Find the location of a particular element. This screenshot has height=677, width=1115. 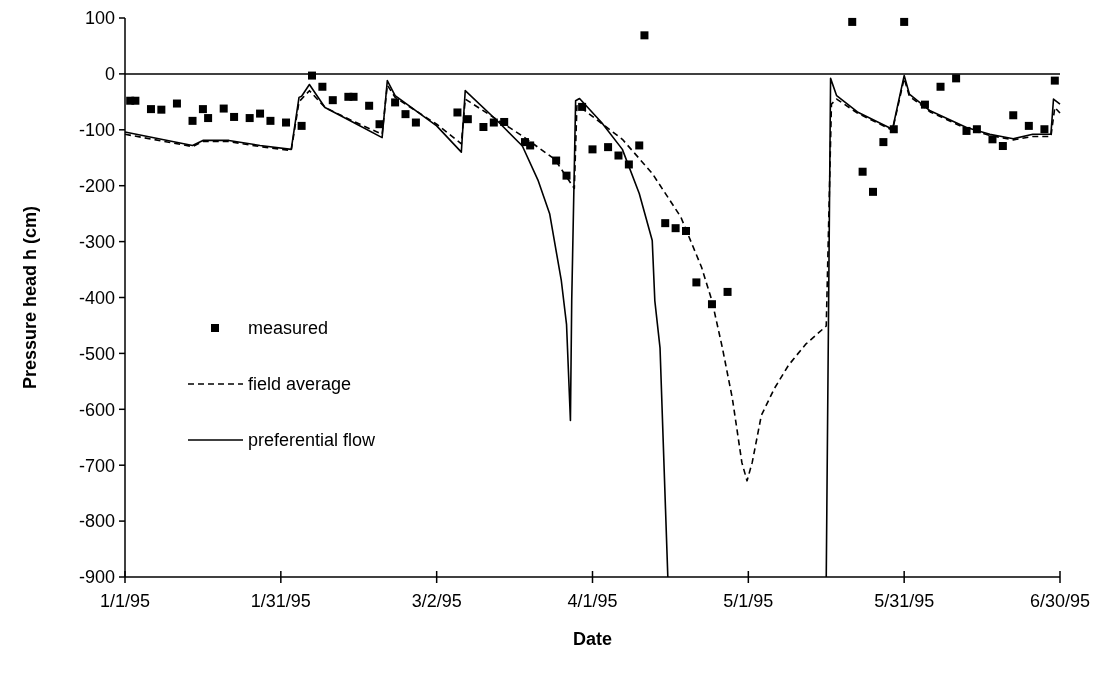

x-tick-label: 3/2/95 is located at coordinates (436, 601).